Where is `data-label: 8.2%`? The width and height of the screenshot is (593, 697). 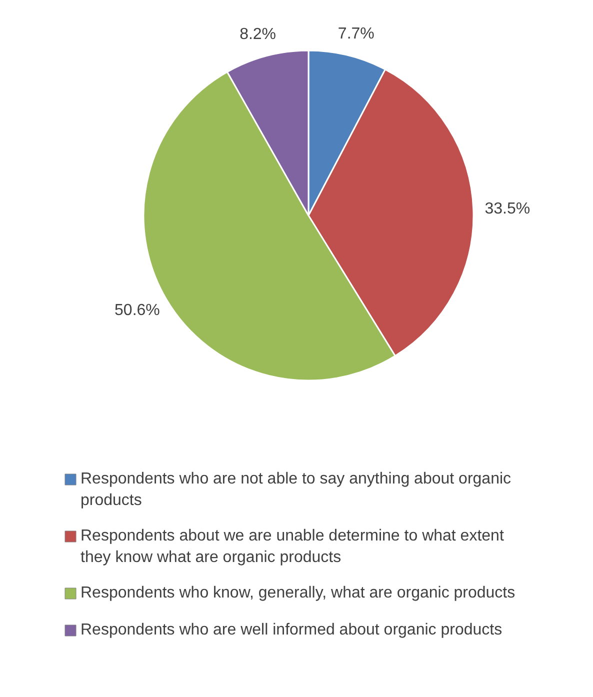 data-label: 8.2% is located at coordinates (258, 35).